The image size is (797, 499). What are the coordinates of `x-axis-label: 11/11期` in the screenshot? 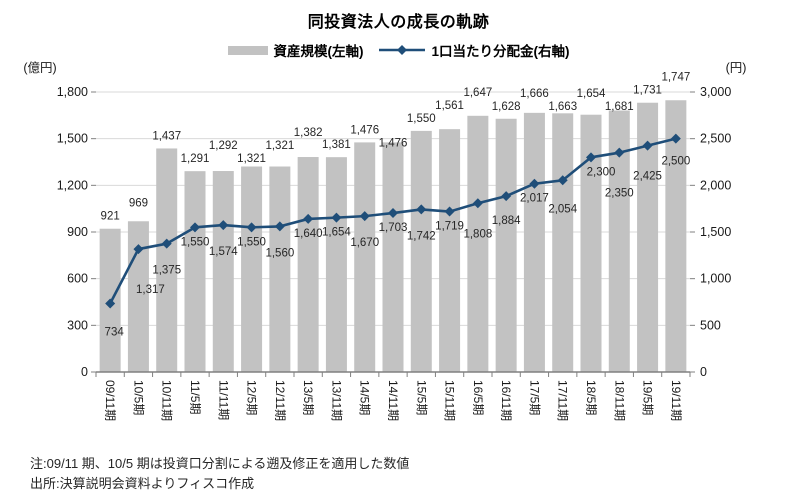 It's located at (223, 400).